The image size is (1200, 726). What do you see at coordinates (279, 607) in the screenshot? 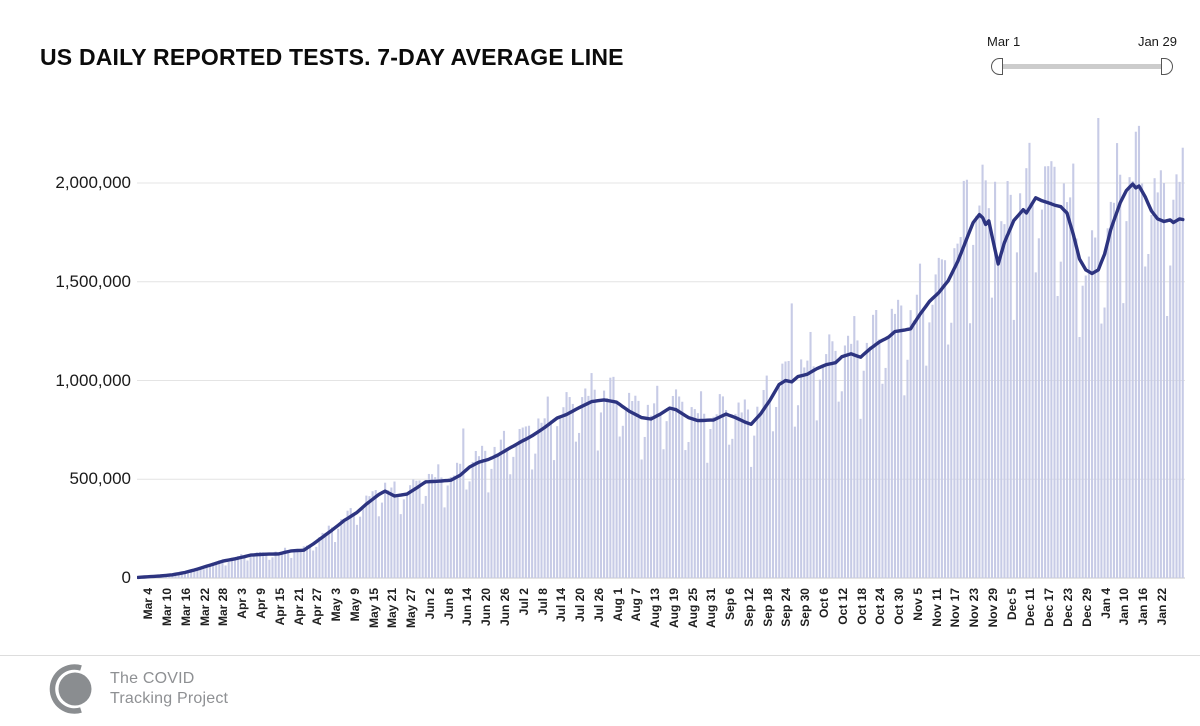
I see `x-tick-label: Apr 15` at bounding box center [279, 607].